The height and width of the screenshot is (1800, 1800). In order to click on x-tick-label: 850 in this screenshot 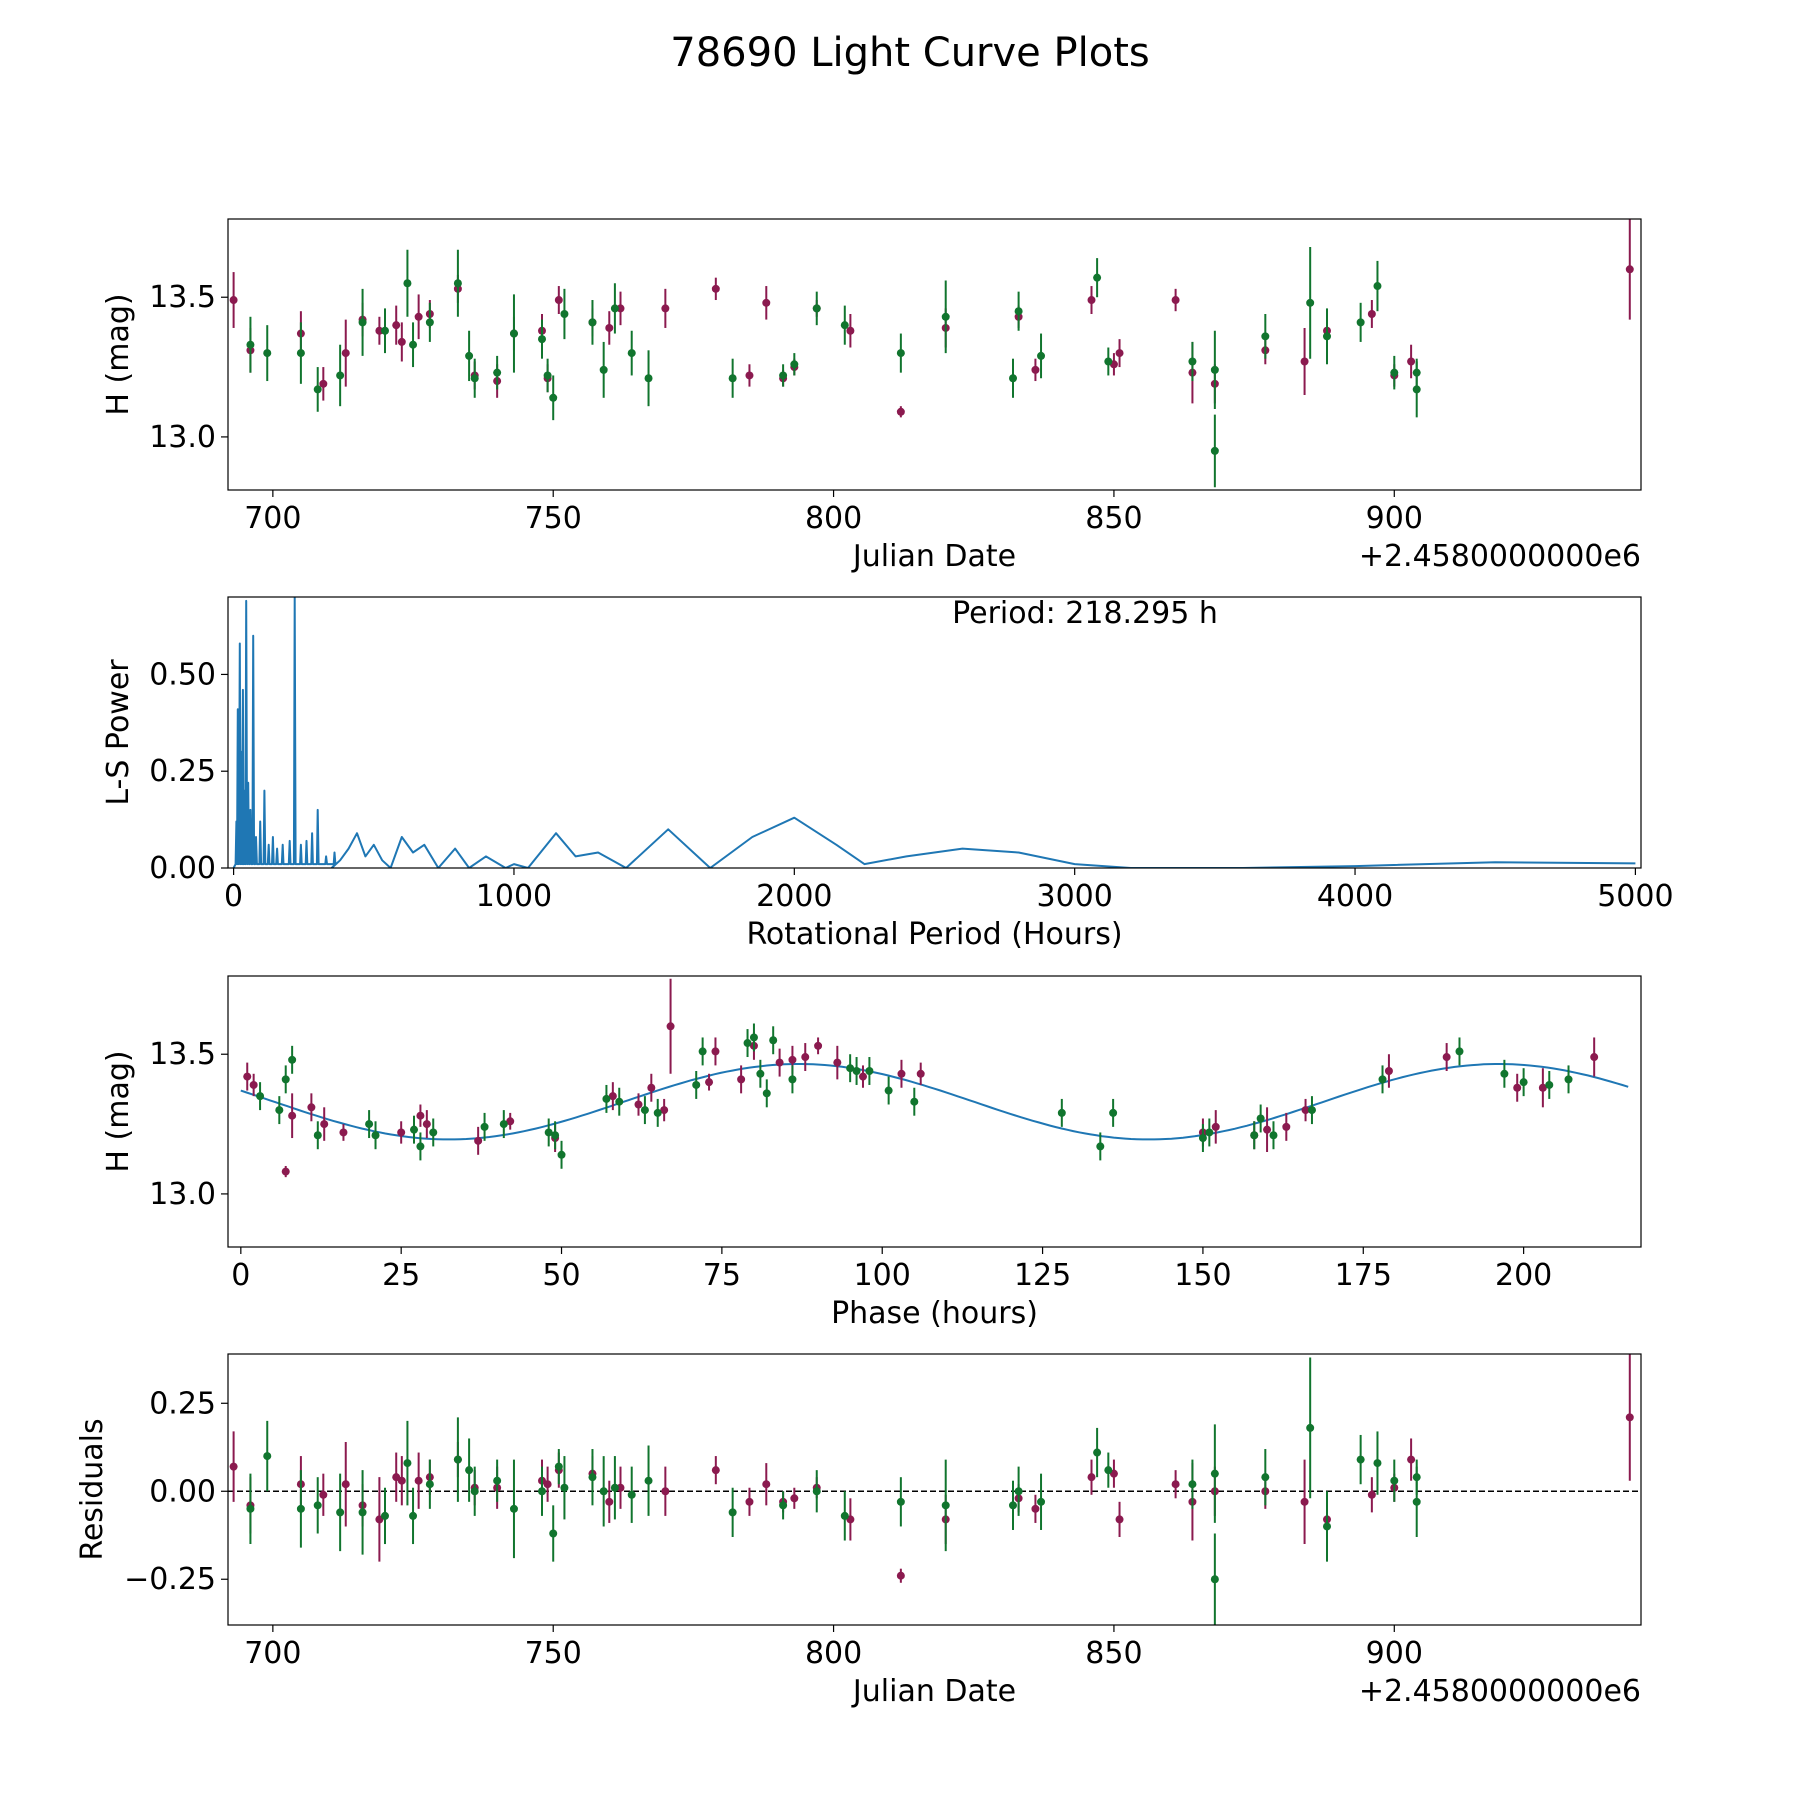, I will do `click(1113, 1653)`.